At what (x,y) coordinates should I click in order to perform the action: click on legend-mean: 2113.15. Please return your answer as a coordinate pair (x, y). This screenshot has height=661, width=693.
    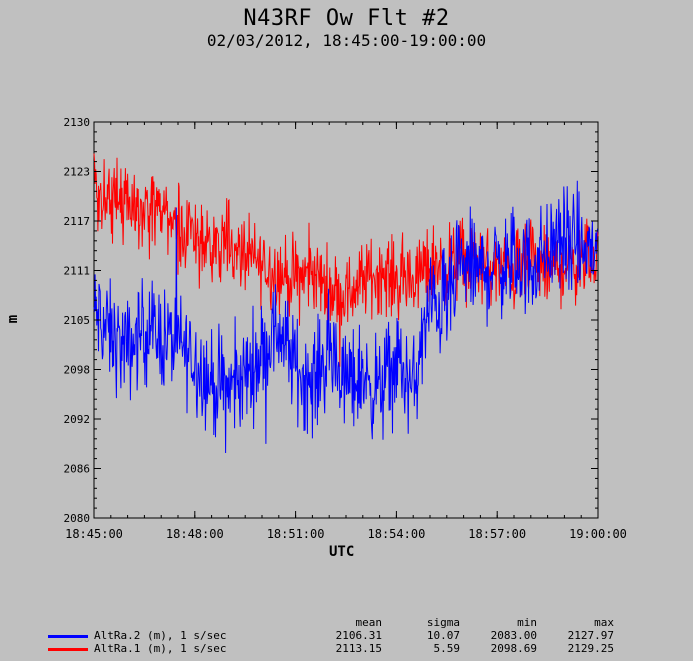
    Looking at the image, I should click on (358, 648).